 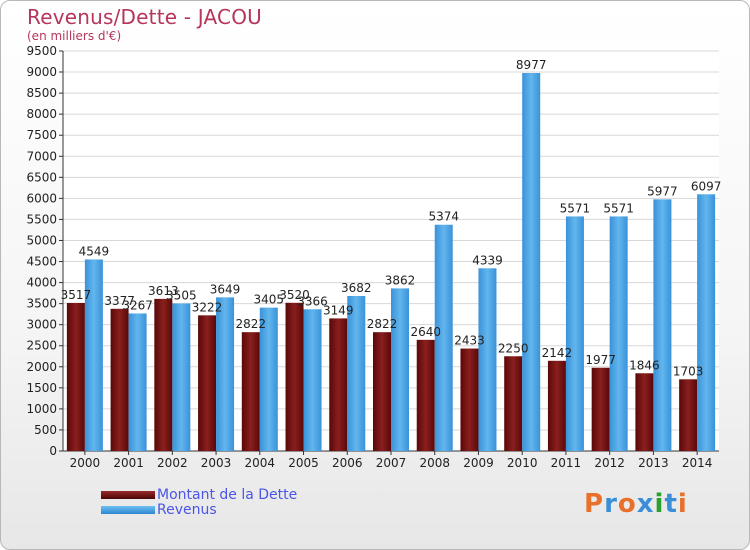 What do you see at coordinates (94, 251) in the screenshot?
I see `data-label-revenus: 4549` at bounding box center [94, 251].